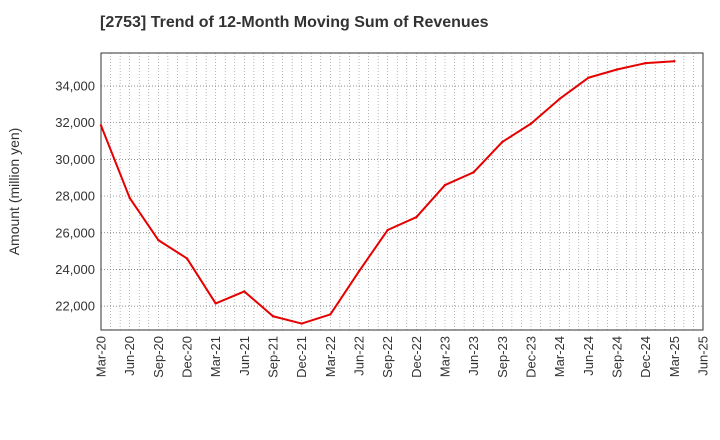 This screenshot has width=720, height=440. What do you see at coordinates (215, 356) in the screenshot?
I see `x-tick-label: Mar-21` at bounding box center [215, 356].